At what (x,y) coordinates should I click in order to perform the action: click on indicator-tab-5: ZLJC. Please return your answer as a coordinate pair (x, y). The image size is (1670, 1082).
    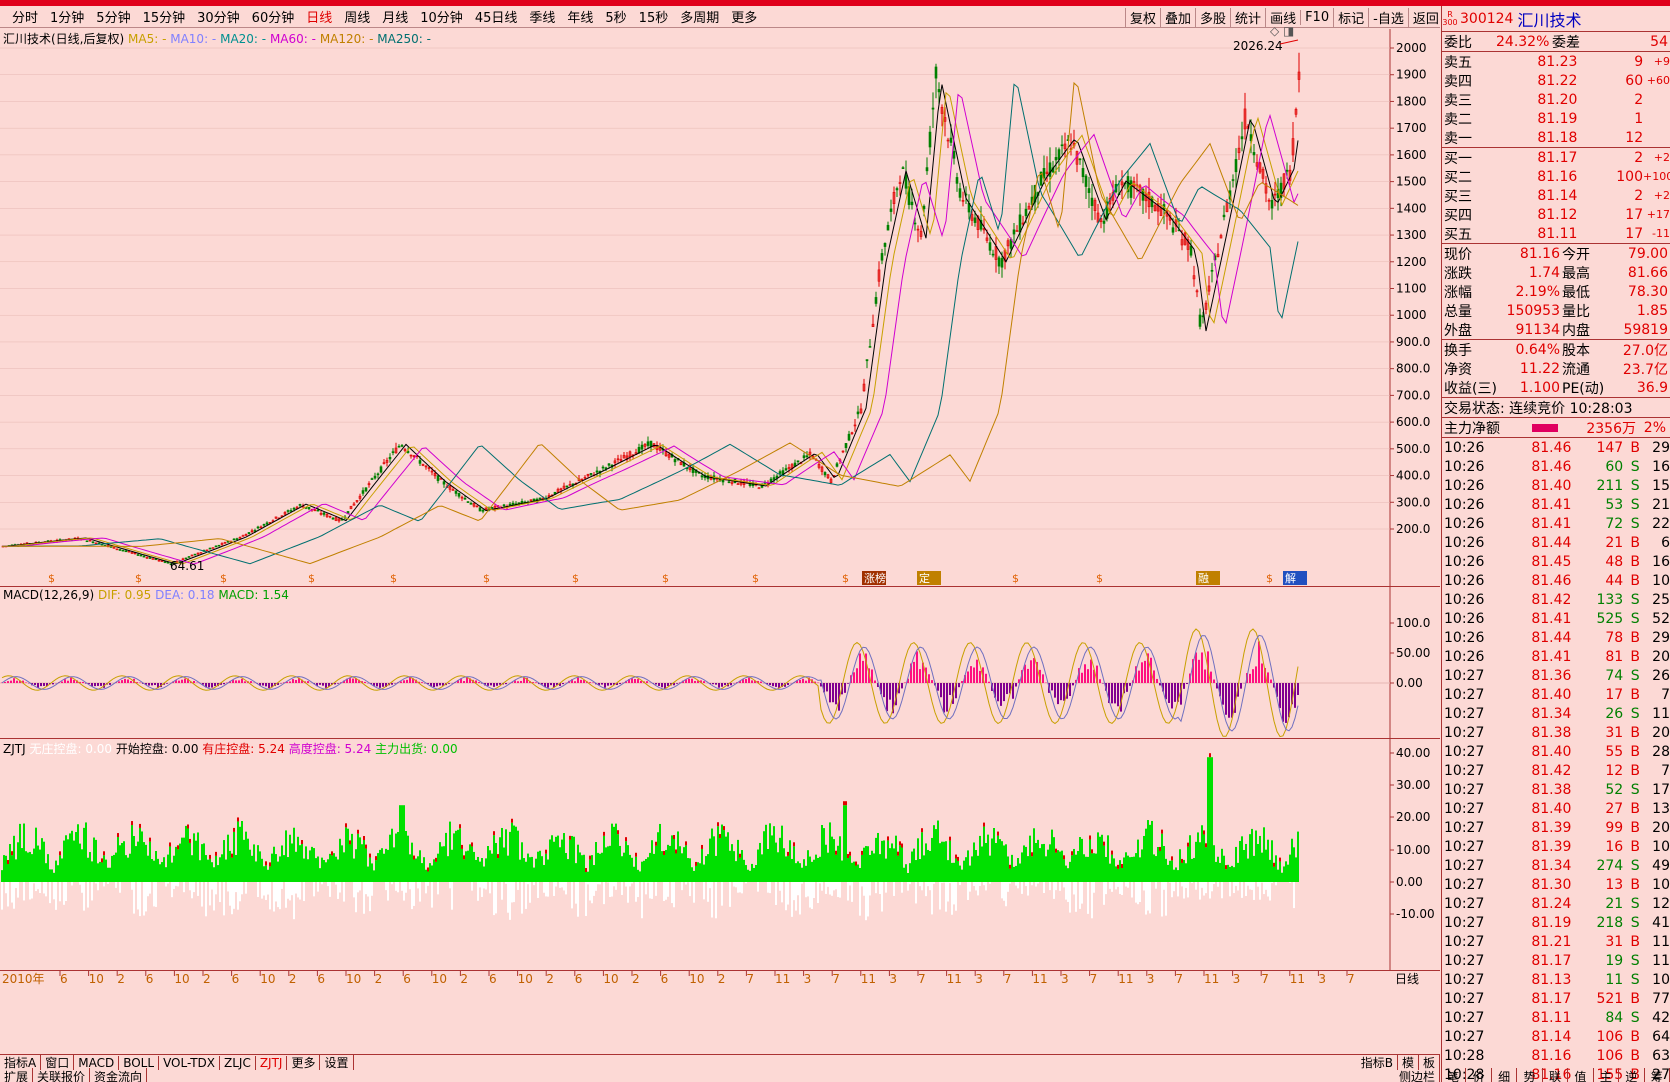
    Looking at the image, I should click on (238, 1062).